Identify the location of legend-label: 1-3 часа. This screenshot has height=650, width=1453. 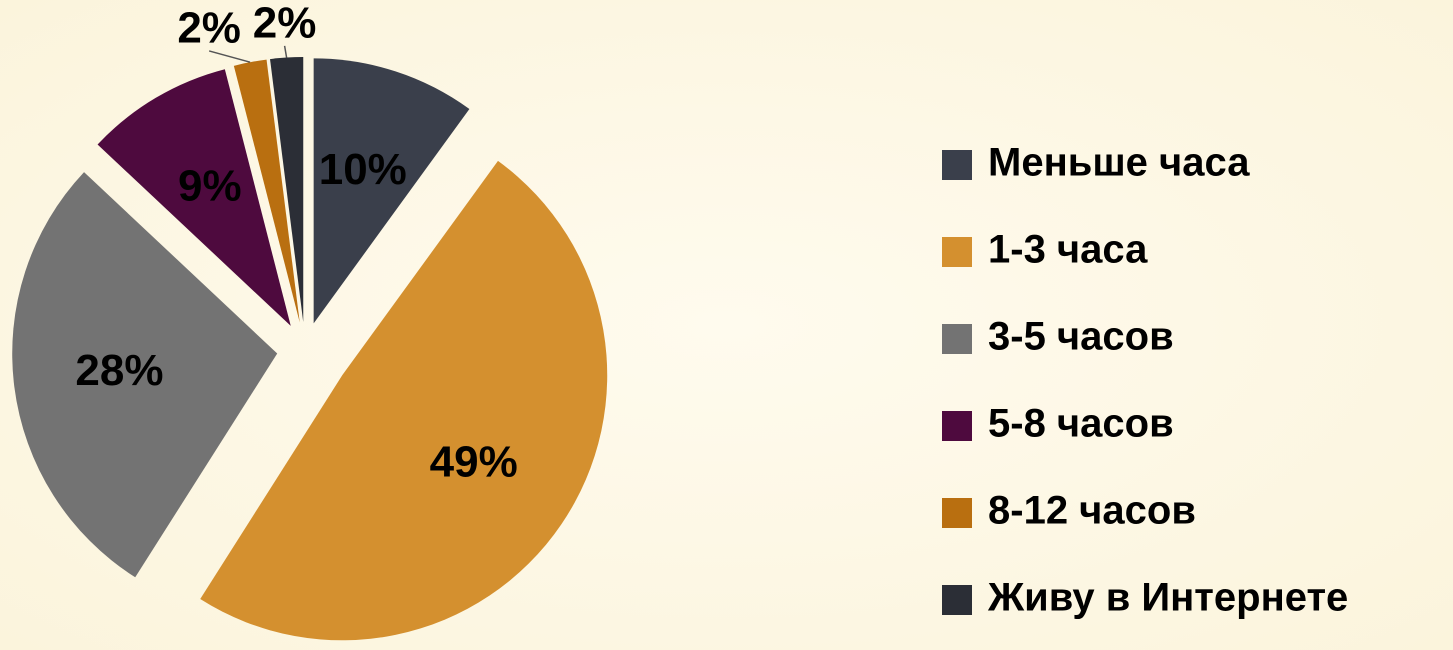
(1068, 250).